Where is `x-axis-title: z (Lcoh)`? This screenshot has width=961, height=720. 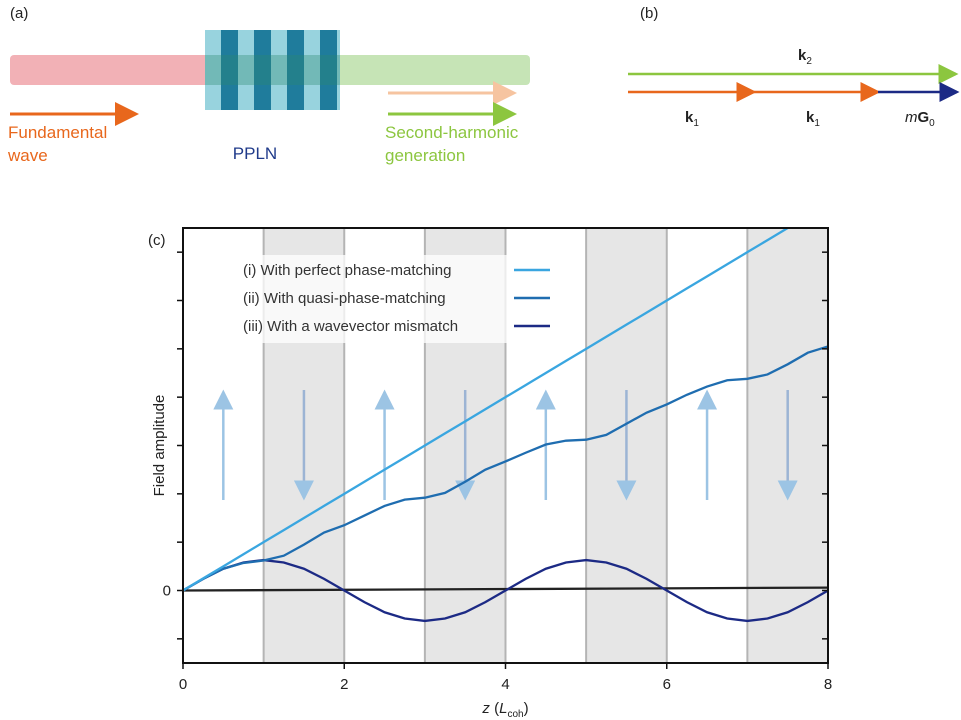 x-axis-title: z (Lcoh) is located at coordinates (504, 710).